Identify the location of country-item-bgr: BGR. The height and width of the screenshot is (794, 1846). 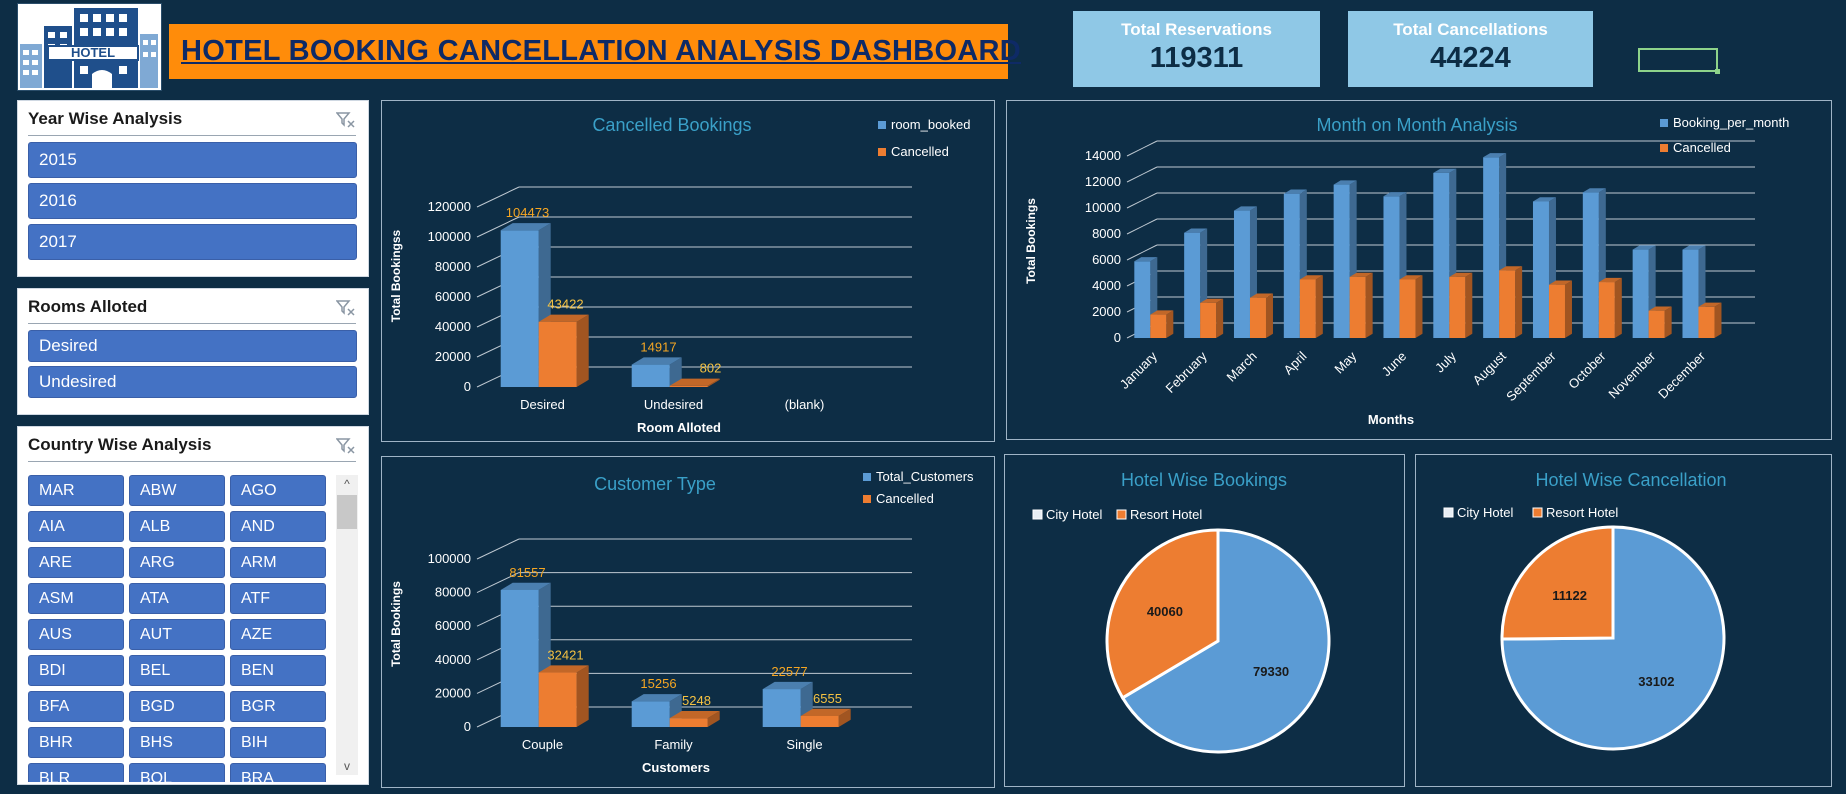
(278, 706).